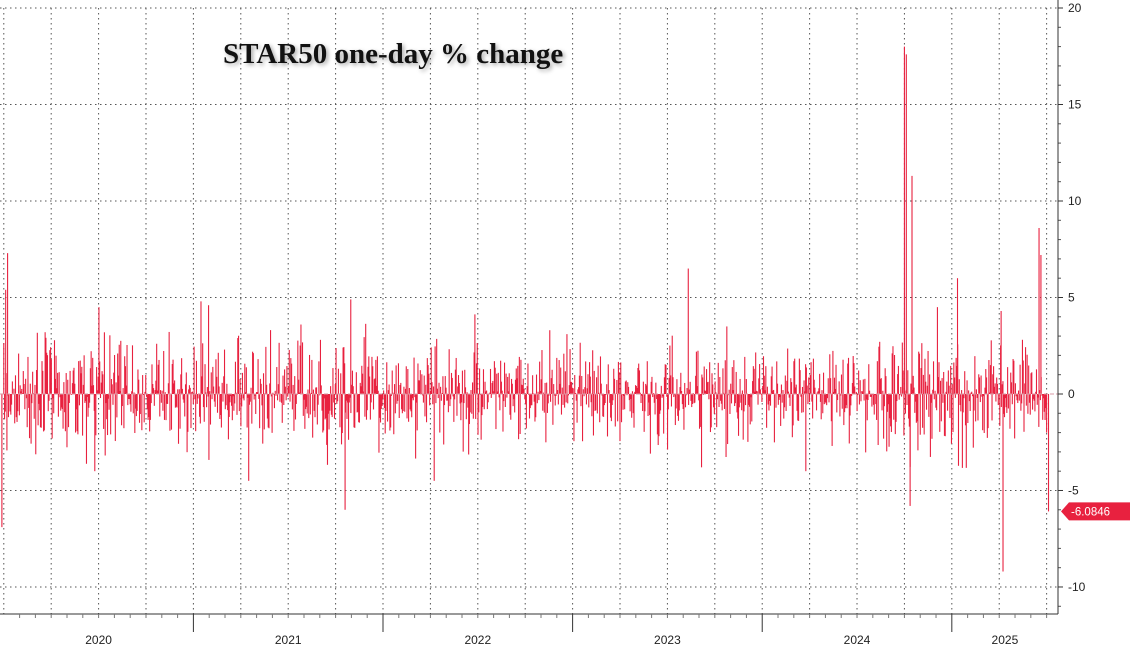 This screenshot has height=646, width=1130. I want to click on y-tick-label: 15, so click(1075, 104).